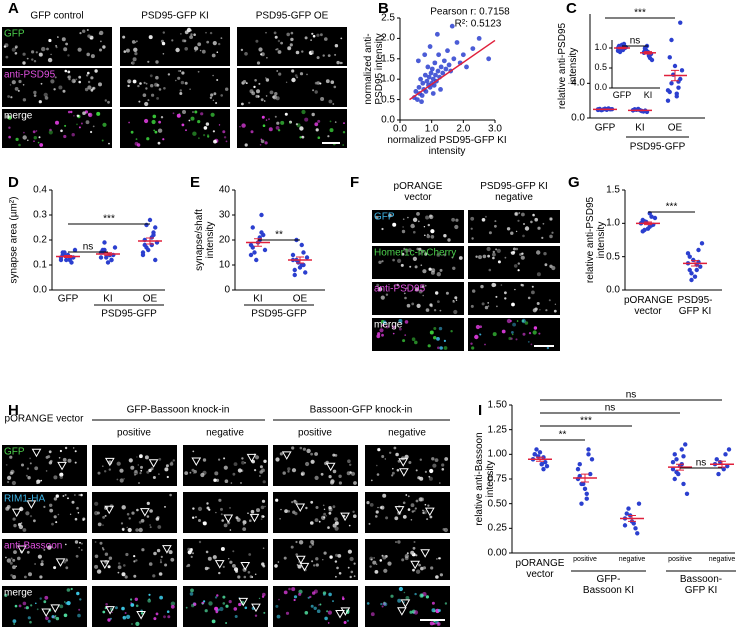 The image size is (740, 629). I want to click on column-header: positive, so click(134, 433).